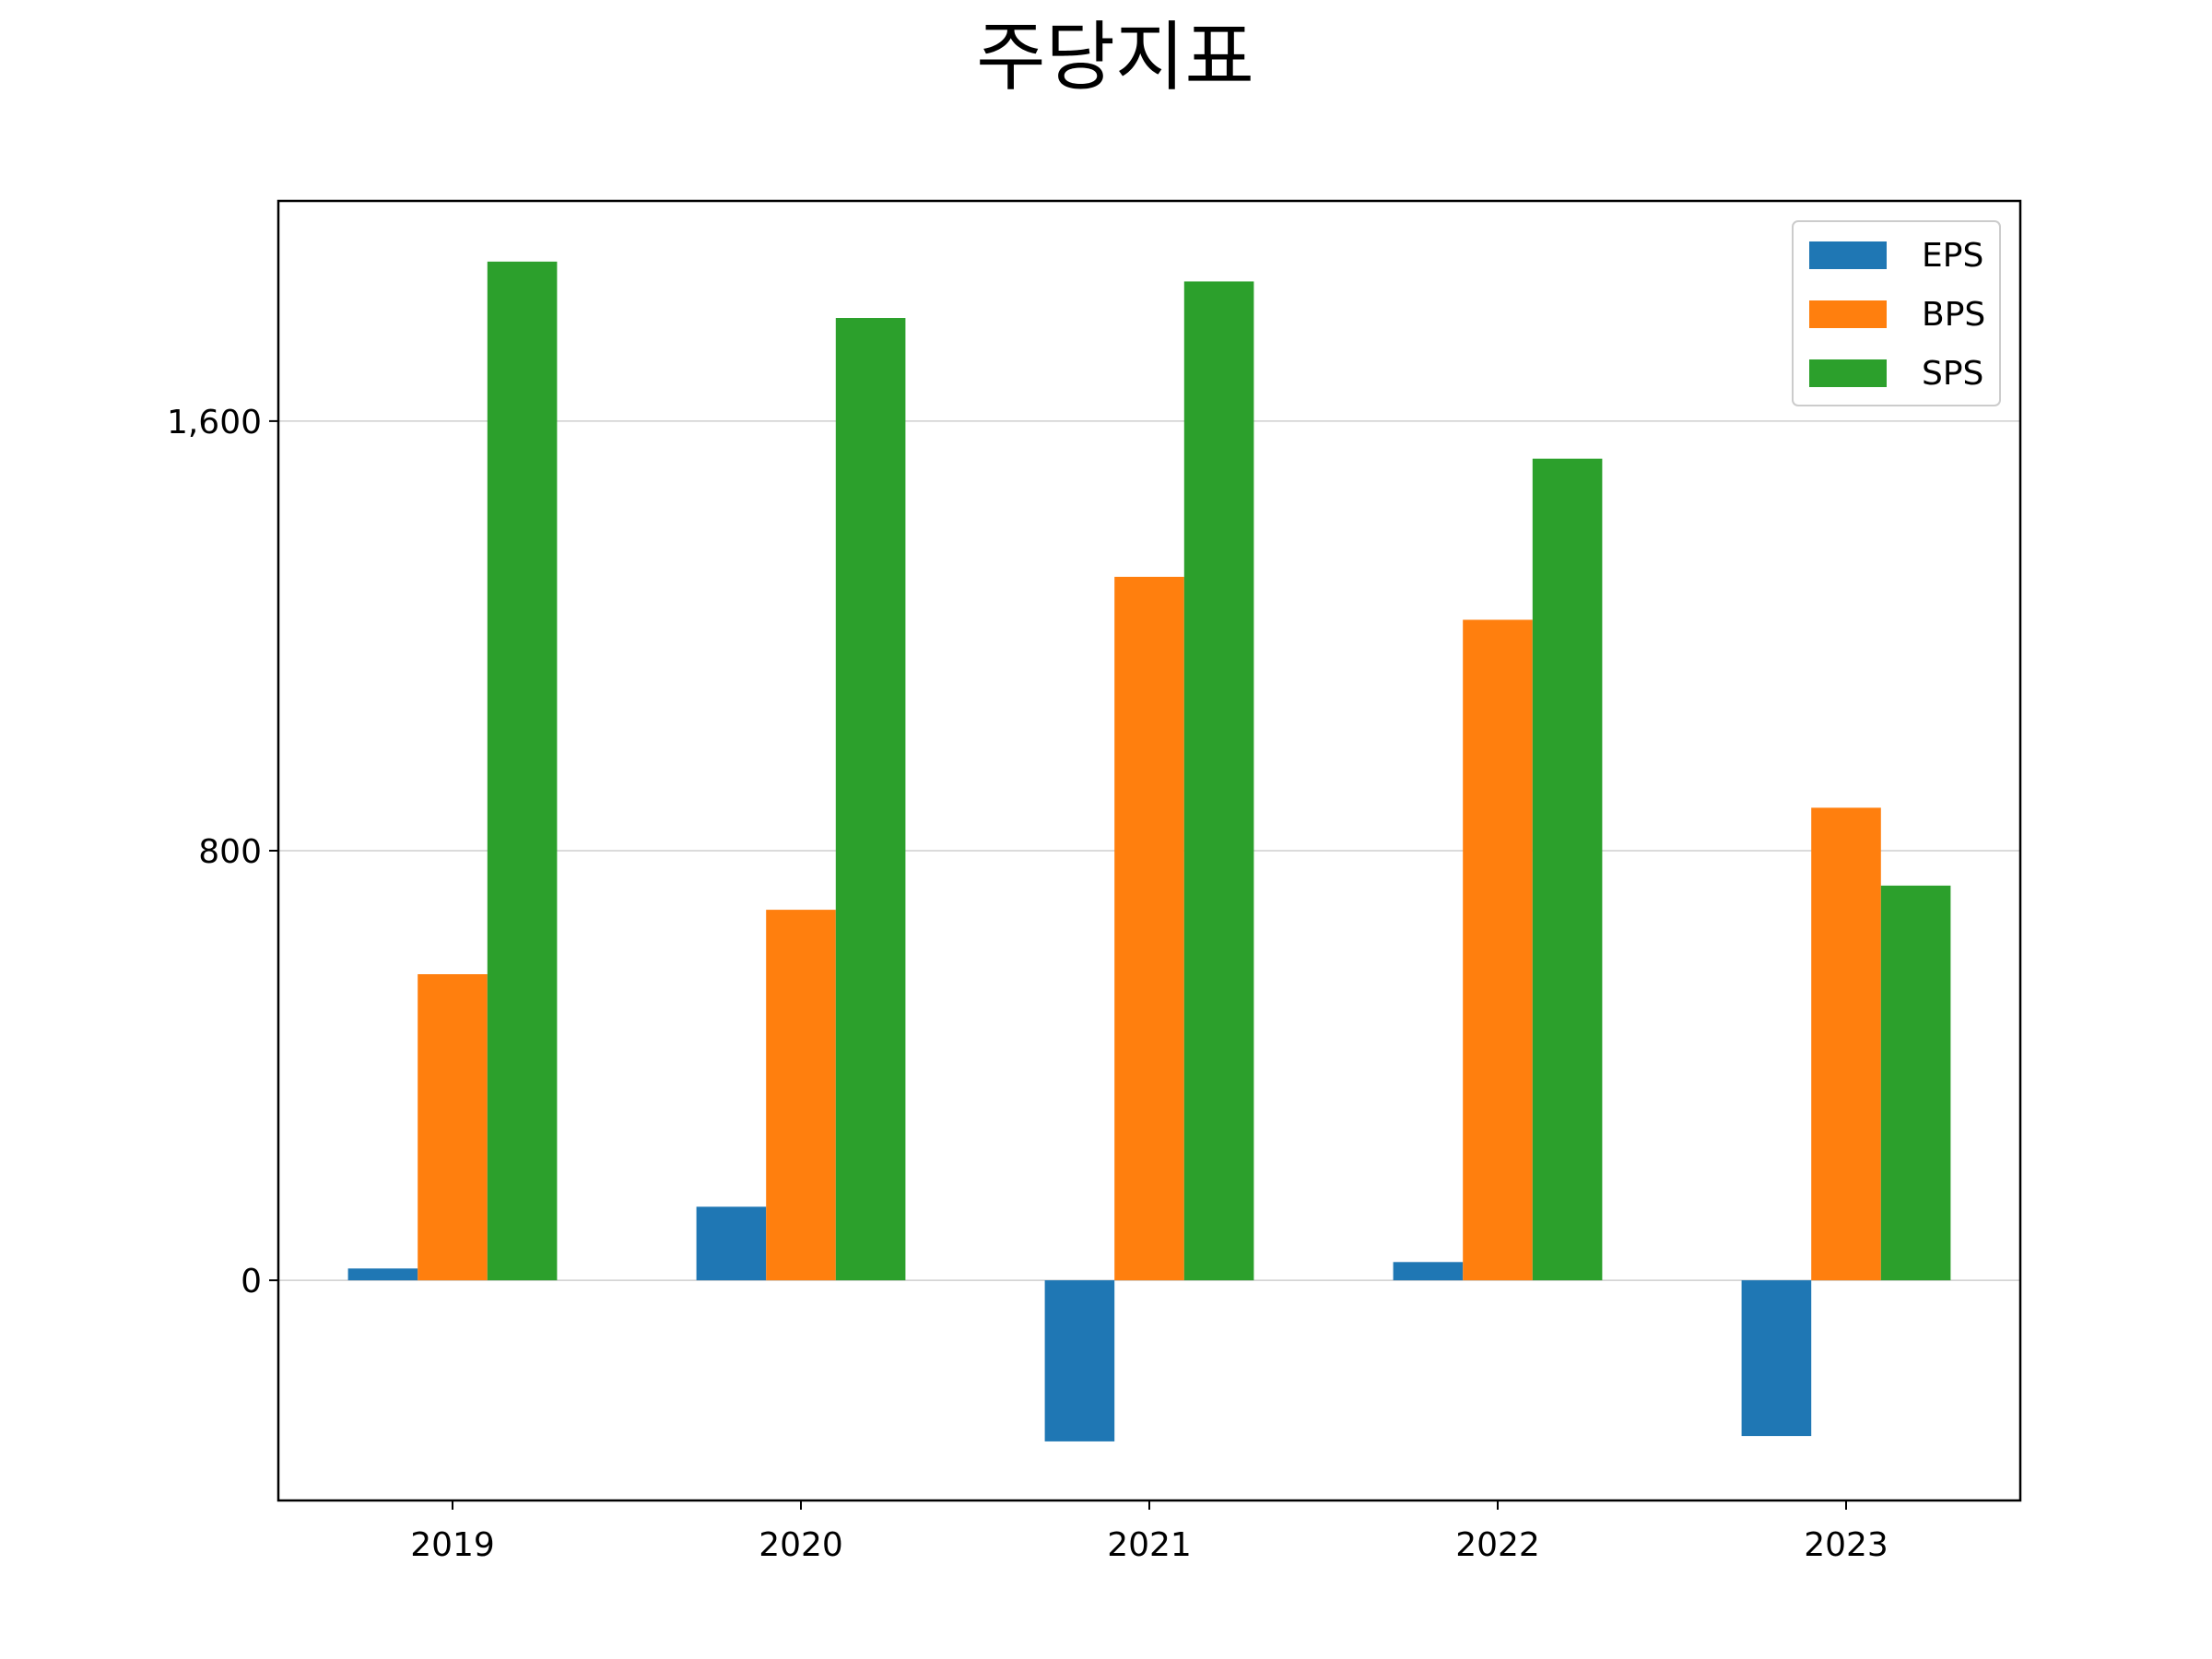  What do you see at coordinates (1115, 57) in the screenshot?
I see `chart-title: 주당지표` at bounding box center [1115, 57].